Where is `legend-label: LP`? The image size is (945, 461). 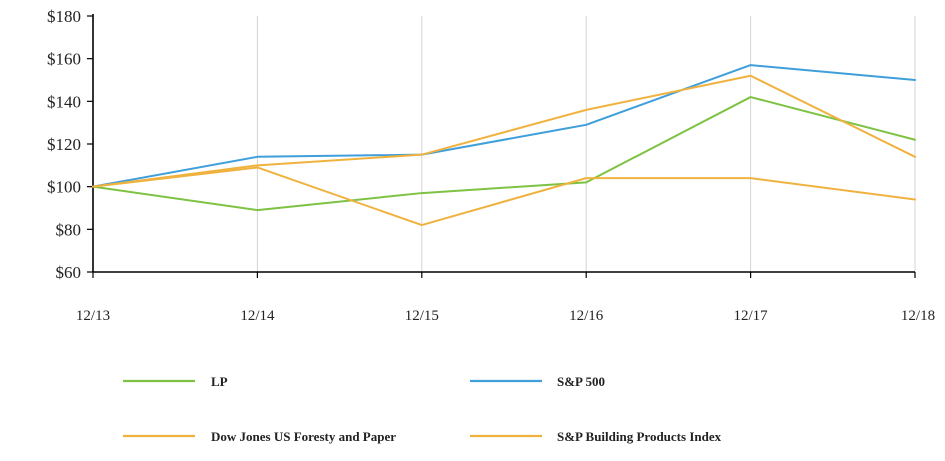 legend-label: LP is located at coordinates (219, 381).